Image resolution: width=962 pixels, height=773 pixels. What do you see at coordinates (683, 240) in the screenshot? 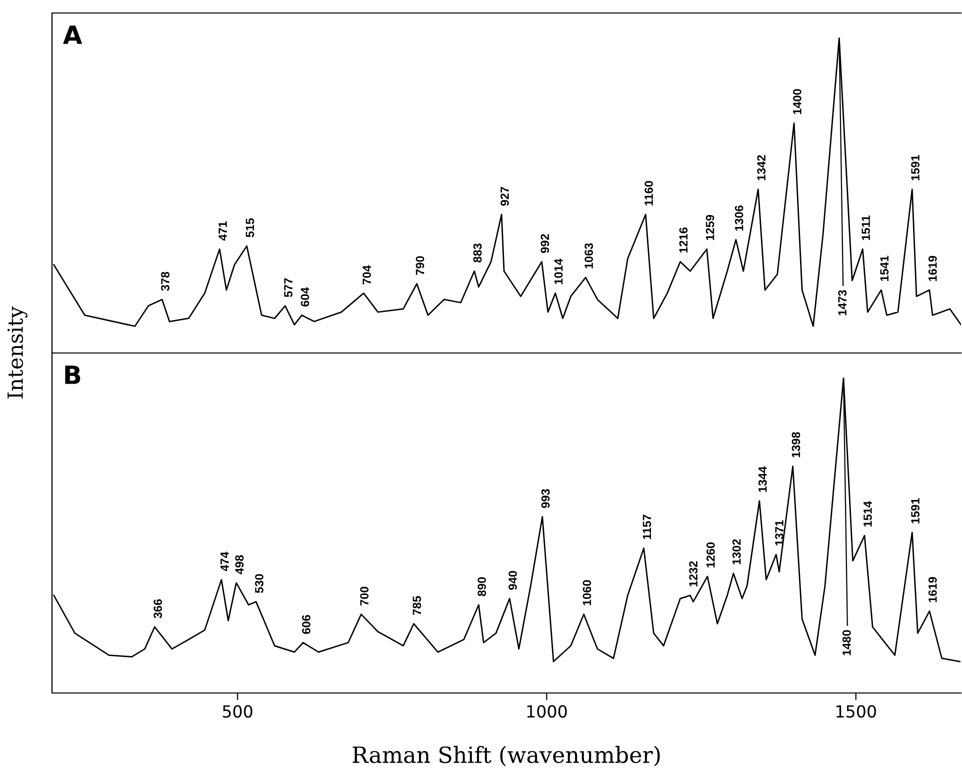
I see `annotation: 1216` at bounding box center [683, 240].